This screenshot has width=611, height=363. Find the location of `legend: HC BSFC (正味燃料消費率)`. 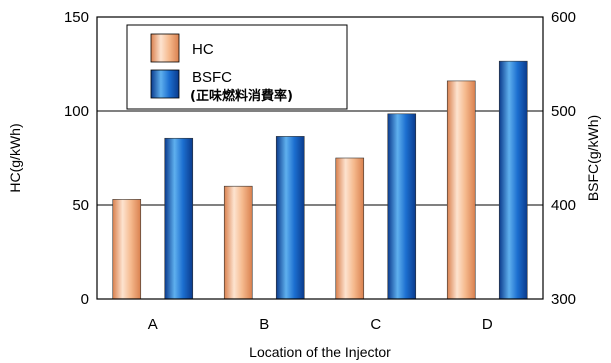

legend: HC BSFC (正味燃料消費率) is located at coordinates (237, 67).